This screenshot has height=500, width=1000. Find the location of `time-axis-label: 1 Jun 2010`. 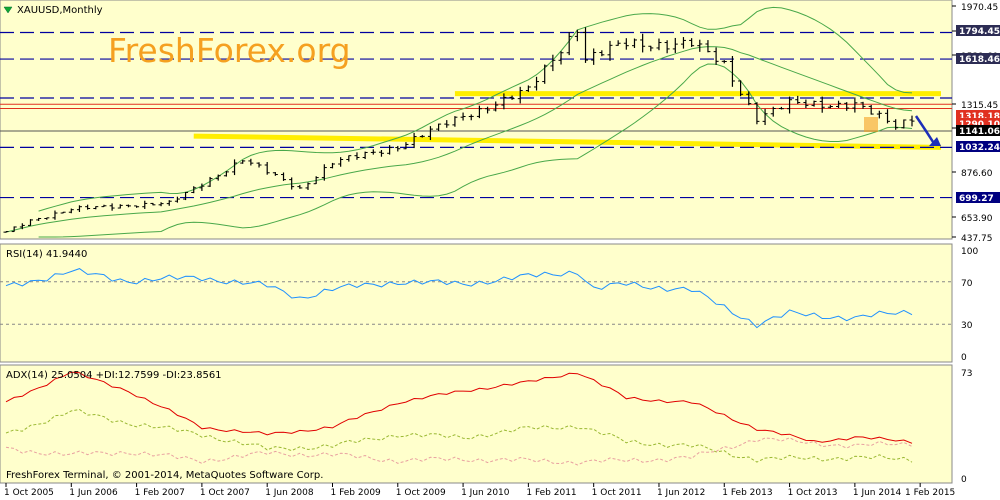

time-axis-label: 1 Jun 2010 is located at coordinates (485, 493).